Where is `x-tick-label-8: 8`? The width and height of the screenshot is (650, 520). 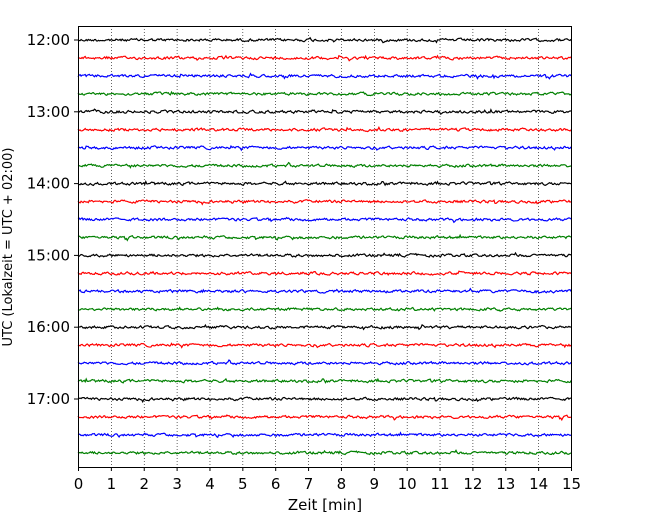
x-tick-label-8: 8 is located at coordinates (342, 484).